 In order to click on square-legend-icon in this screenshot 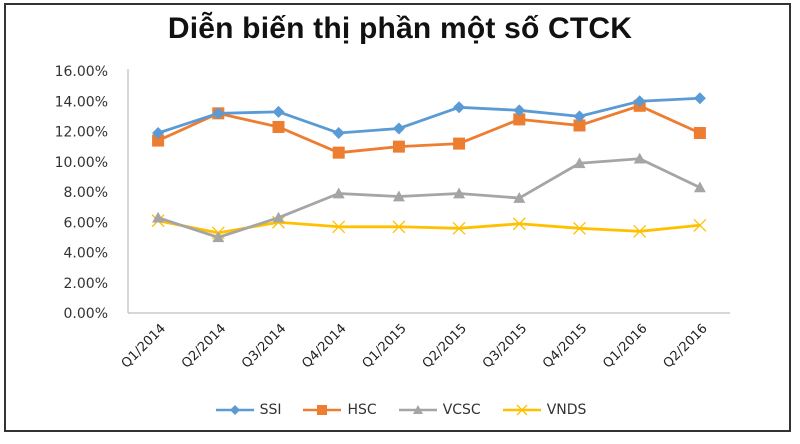, I will do `click(322, 410)`.